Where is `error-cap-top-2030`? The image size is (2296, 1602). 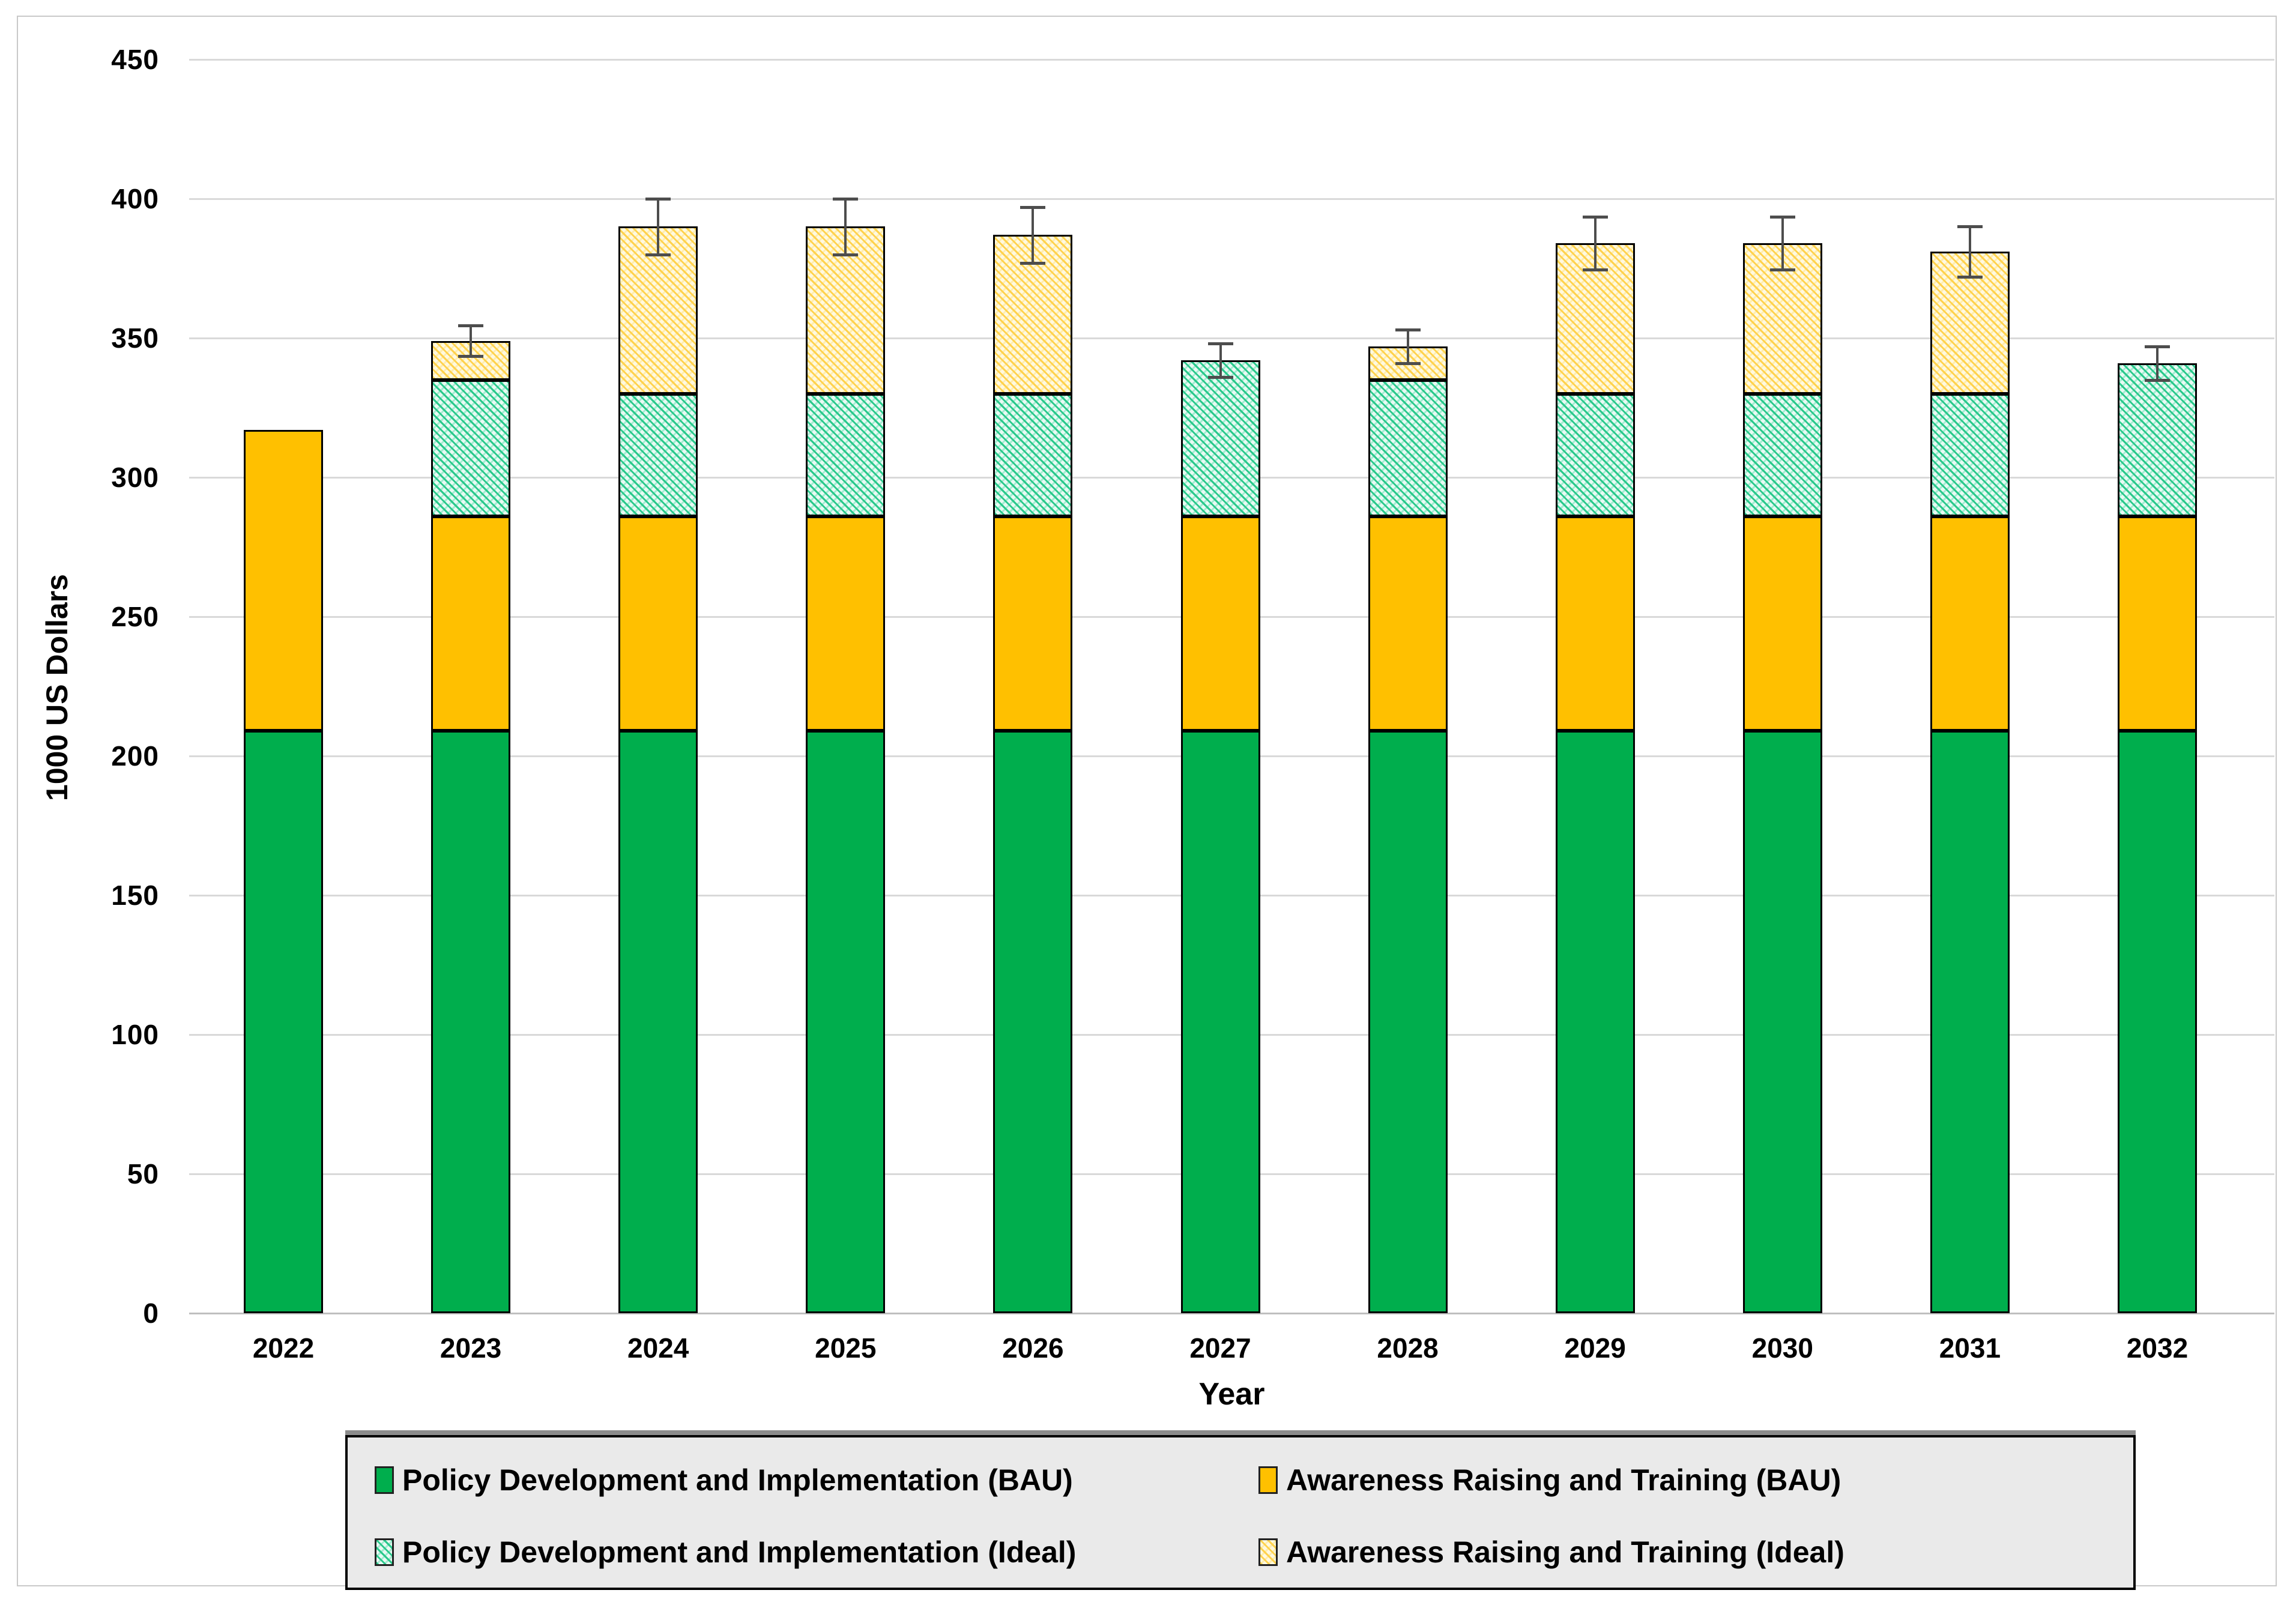
error-cap-top-2030 is located at coordinates (1782, 218).